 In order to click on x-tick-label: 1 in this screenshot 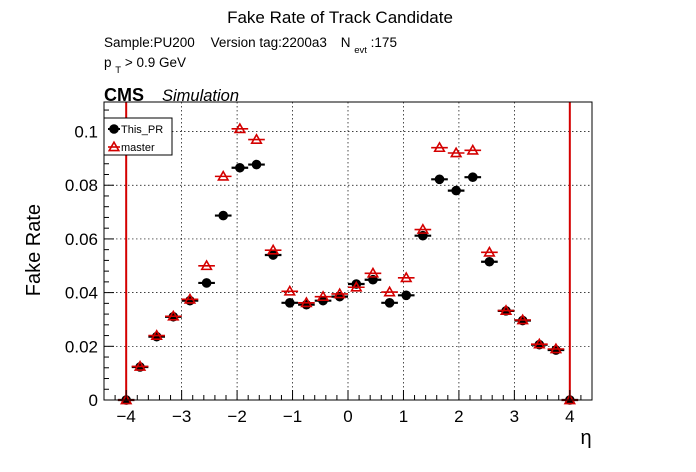, I will do `click(403, 416)`.